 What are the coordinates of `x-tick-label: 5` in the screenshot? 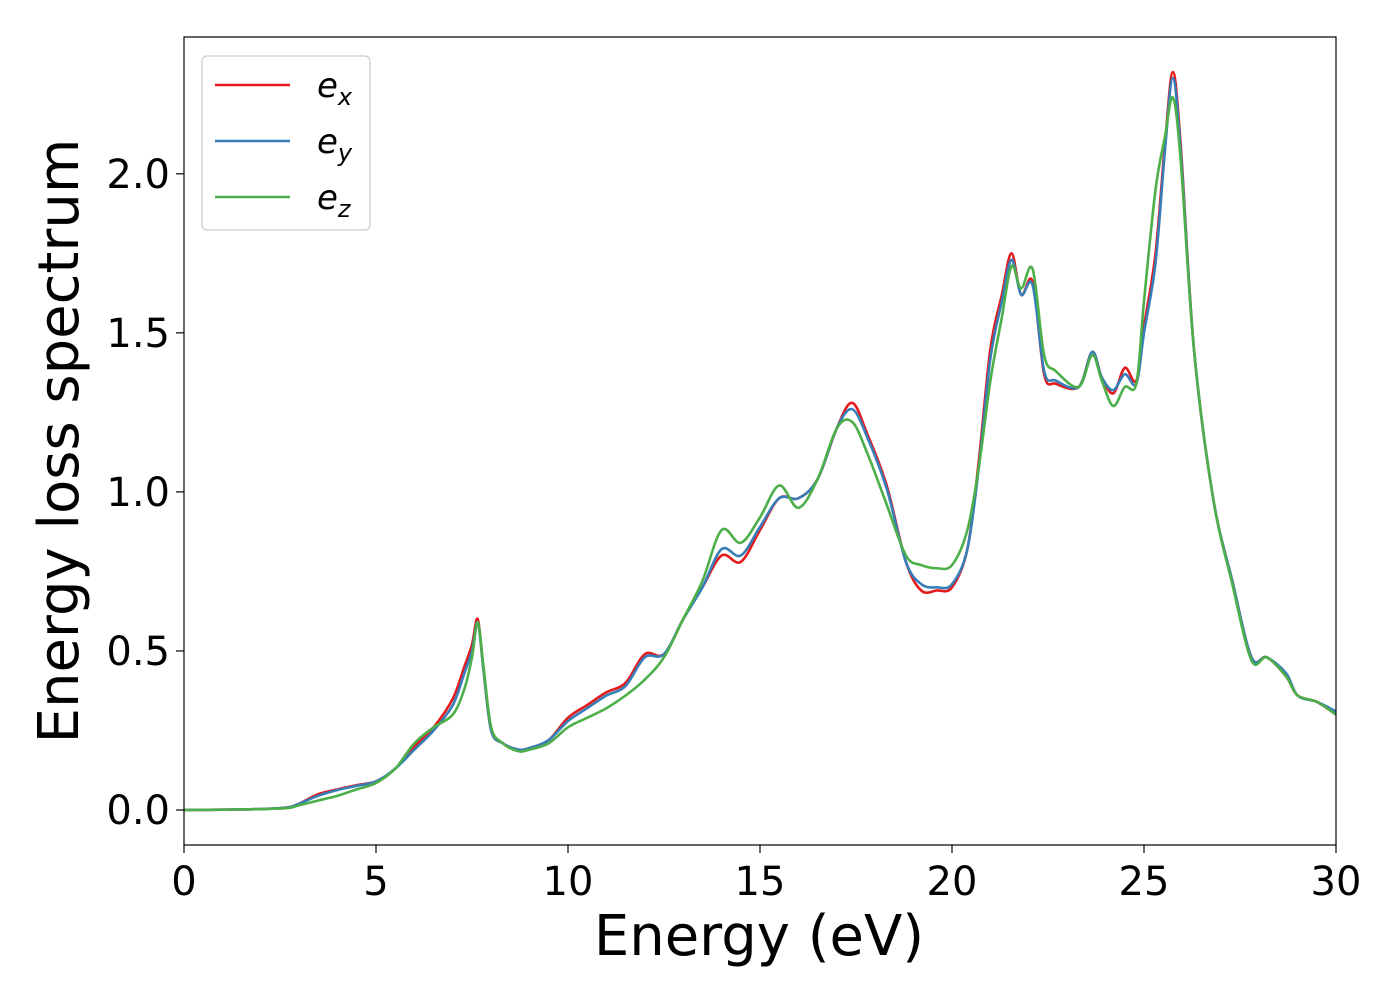 It's located at (375, 882).